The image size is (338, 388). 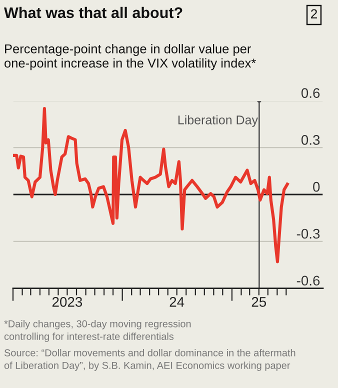 I want to click on x-tick-label: 25, so click(x=259, y=302).